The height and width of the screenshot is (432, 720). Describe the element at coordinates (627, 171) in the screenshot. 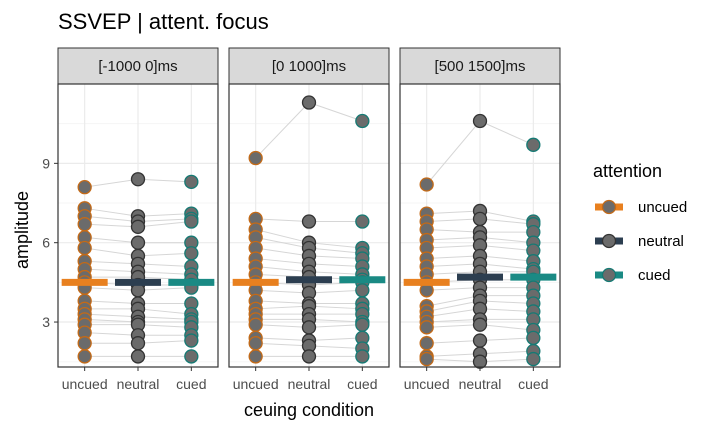

I see `legend-title: attention` at that location.